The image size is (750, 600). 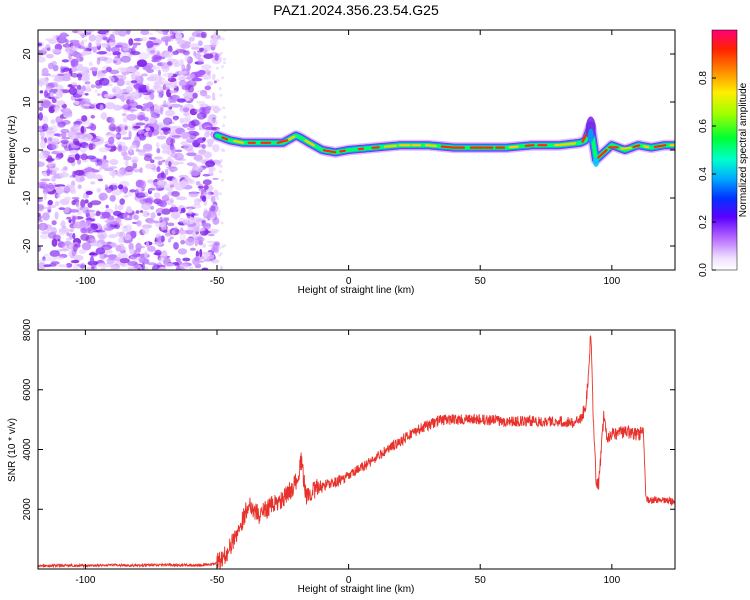 I want to click on colorbar-tick-label: 0.6, so click(x=703, y=126).